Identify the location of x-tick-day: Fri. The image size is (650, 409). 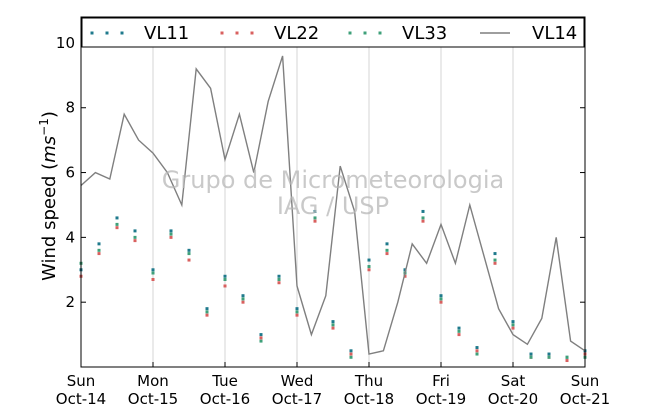
(441, 381).